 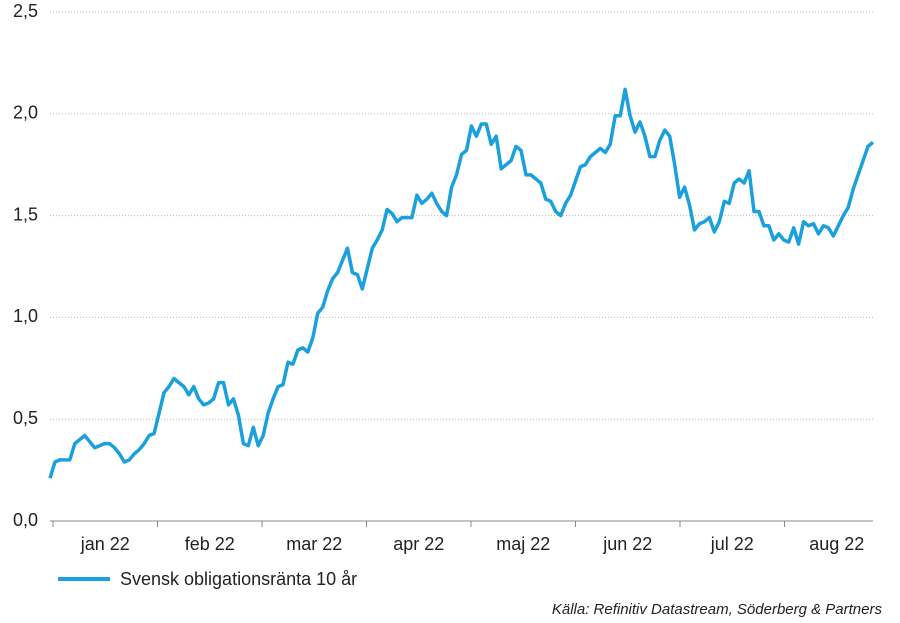 What do you see at coordinates (25, 214) in the screenshot?
I see `y-tick-label: 1,5` at bounding box center [25, 214].